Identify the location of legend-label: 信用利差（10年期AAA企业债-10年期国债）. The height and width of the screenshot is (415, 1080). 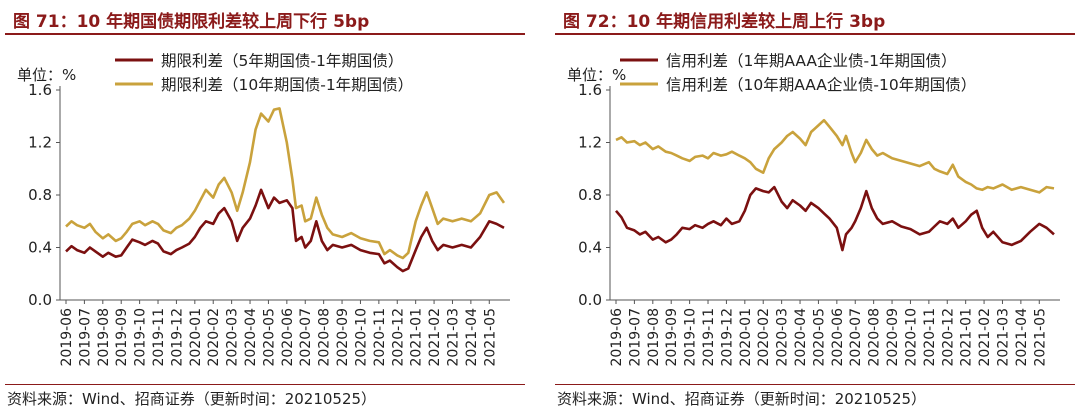
(821, 85).